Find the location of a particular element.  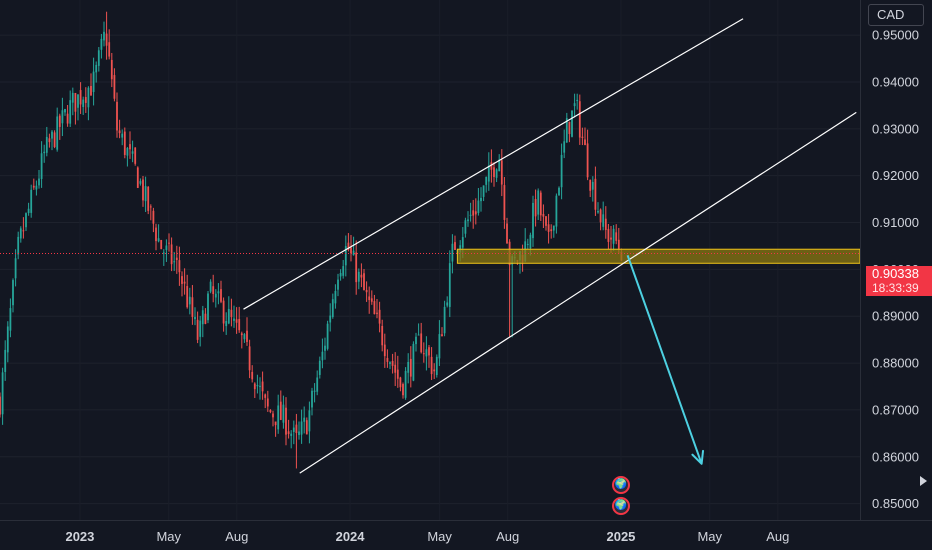

last-price-value: 0.90338 is located at coordinates (895, 273).